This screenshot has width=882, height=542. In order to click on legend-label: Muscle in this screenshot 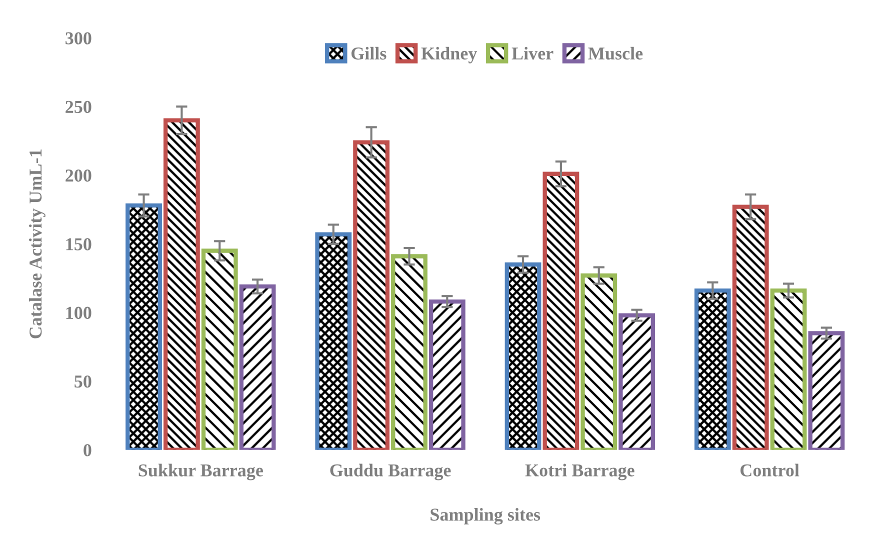, I will do `click(615, 53)`.